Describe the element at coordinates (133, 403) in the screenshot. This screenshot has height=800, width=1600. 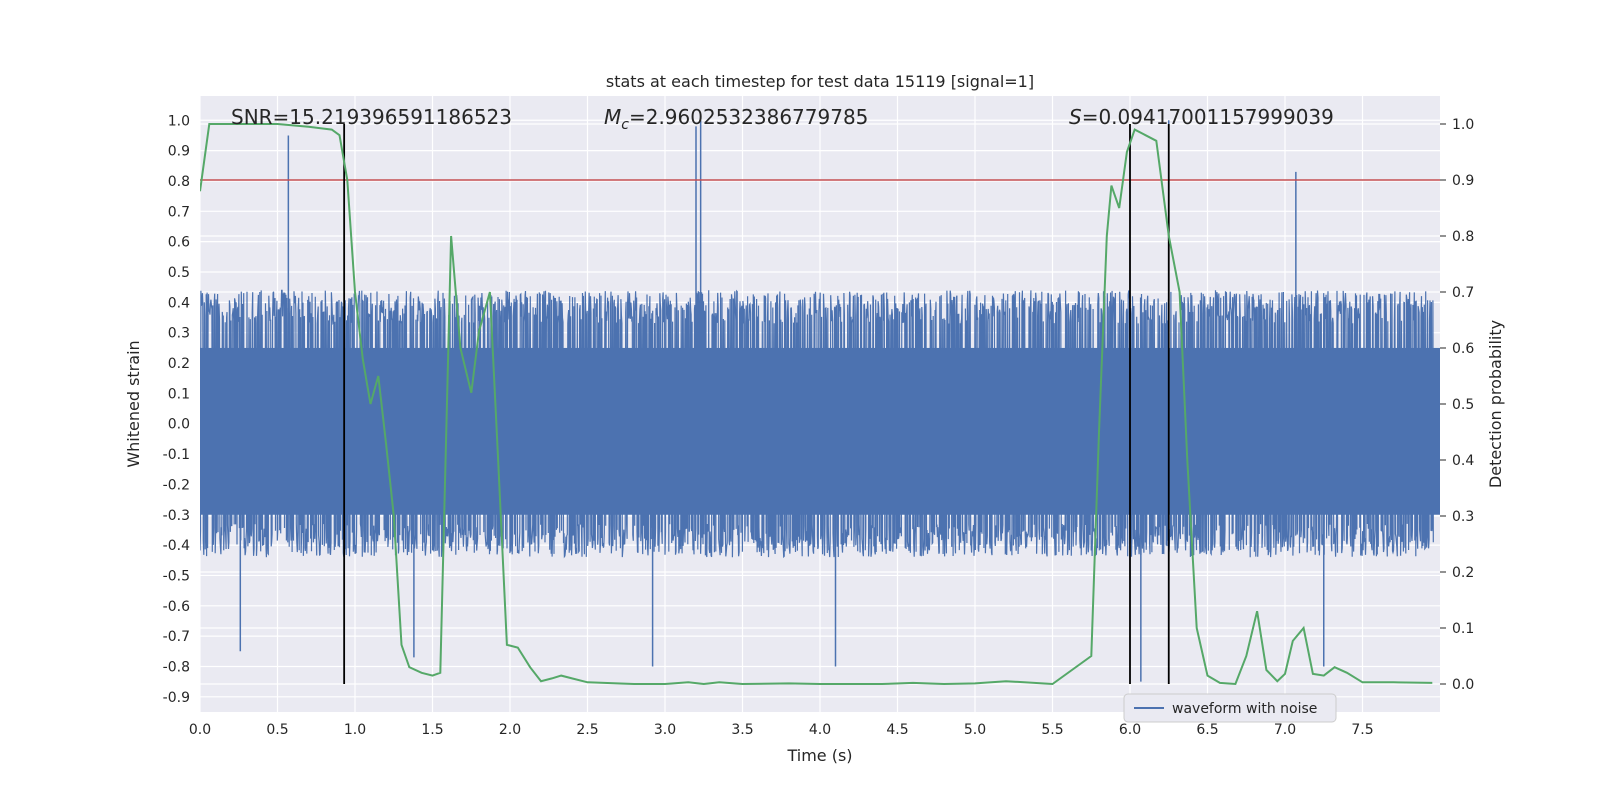
I see `y-left-axis-label: Whitened strain` at that location.